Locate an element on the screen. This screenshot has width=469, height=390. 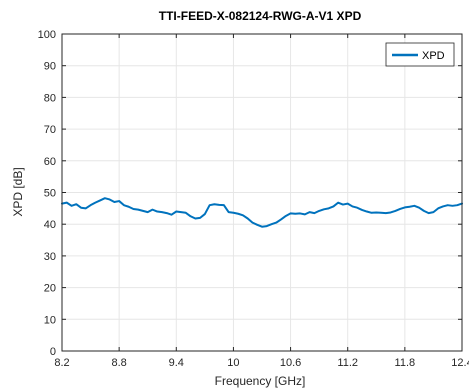
x-tick-label: 9.4 is located at coordinates (176, 363).